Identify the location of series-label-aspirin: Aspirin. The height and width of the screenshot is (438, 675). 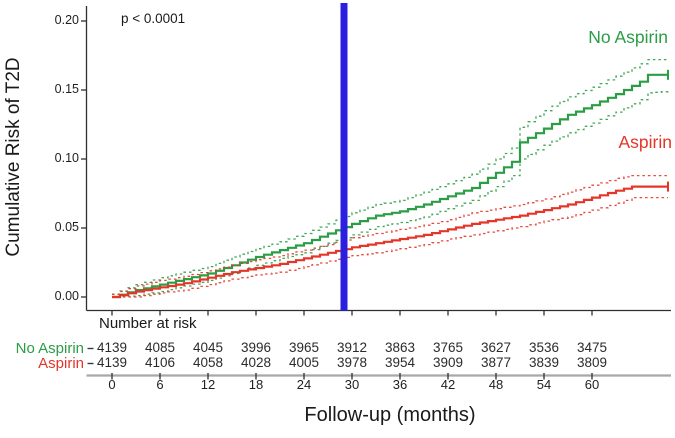
(645, 142).